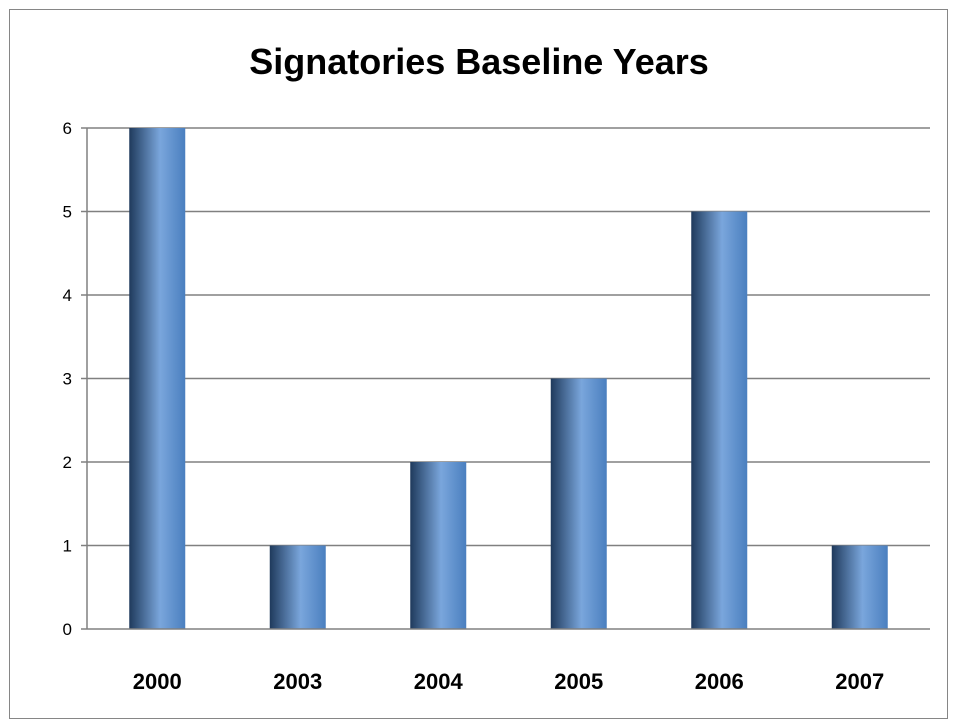  What do you see at coordinates (157, 378) in the screenshot?
I see `bar-2000` at bounding box center [157, 378].